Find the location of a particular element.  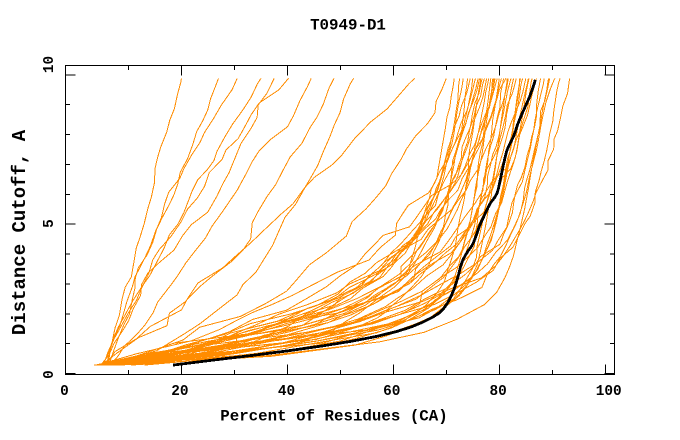

x-tick-label: 60 is located at coordinates (391, 392).